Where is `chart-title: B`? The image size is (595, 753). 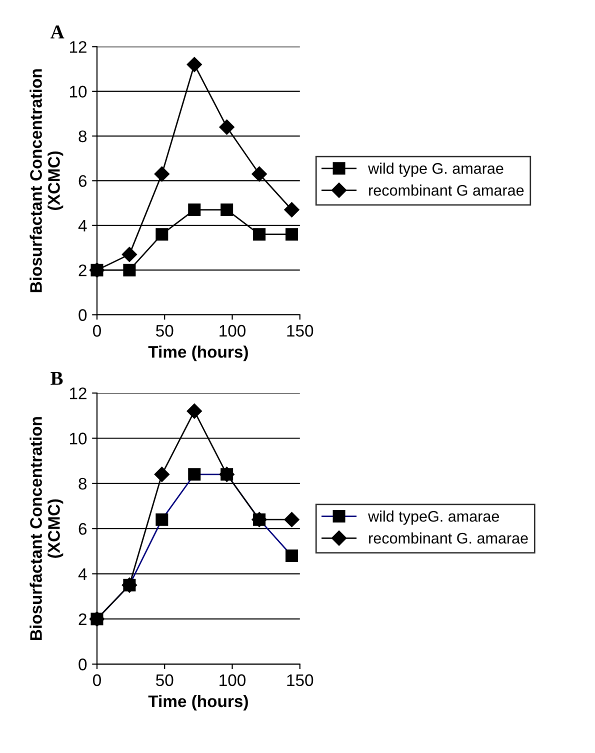
chart-title: B is located at coordinates (56, 378).